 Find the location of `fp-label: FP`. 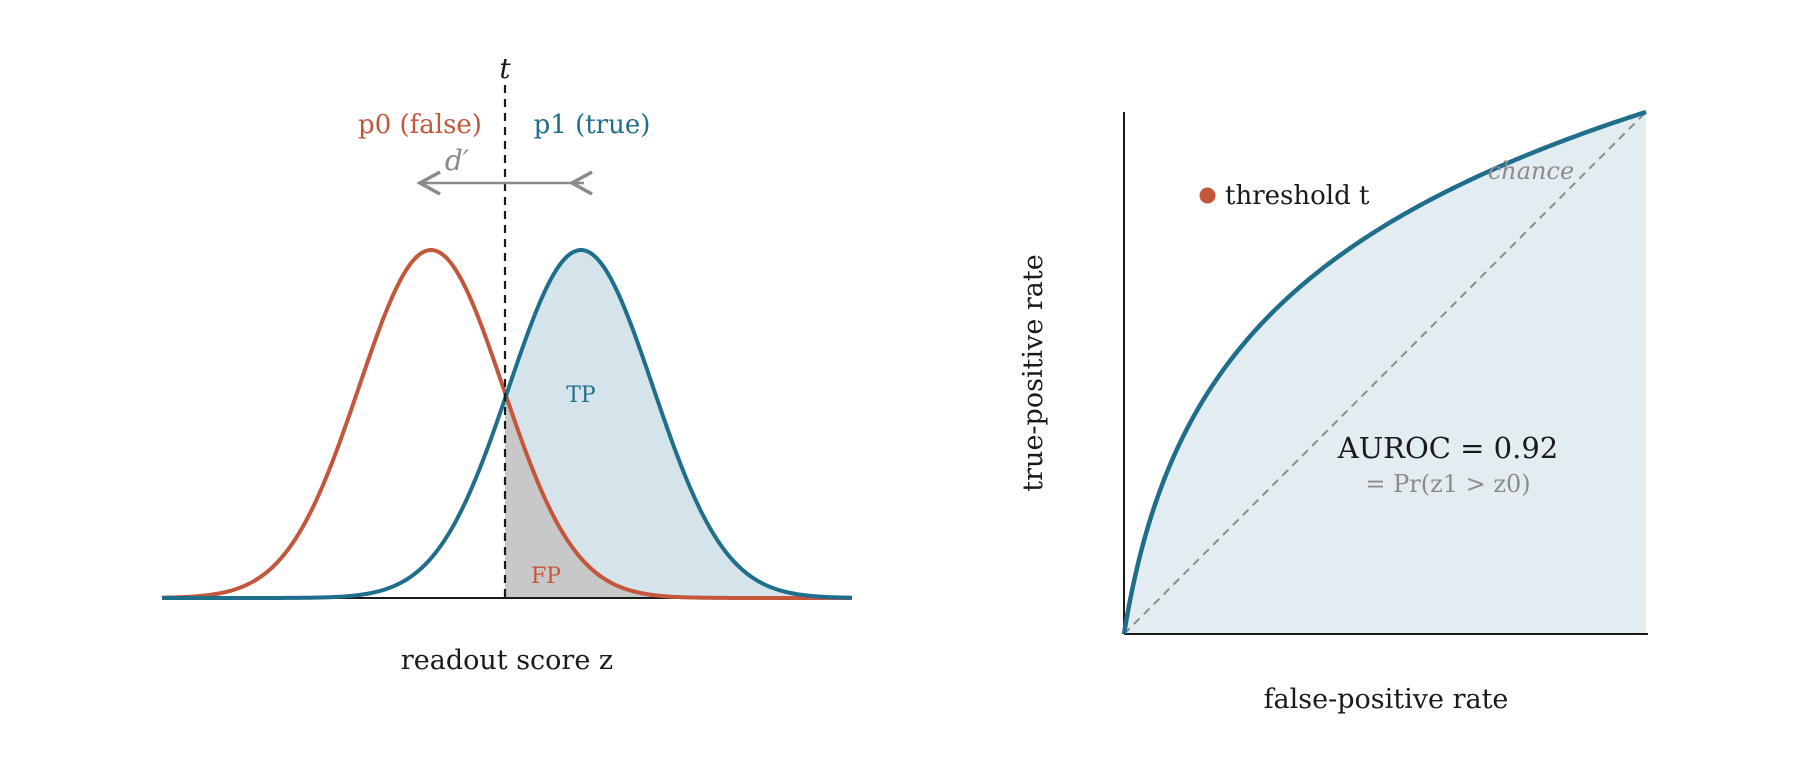

fp-label: FP is located at coordinates (546, 576).